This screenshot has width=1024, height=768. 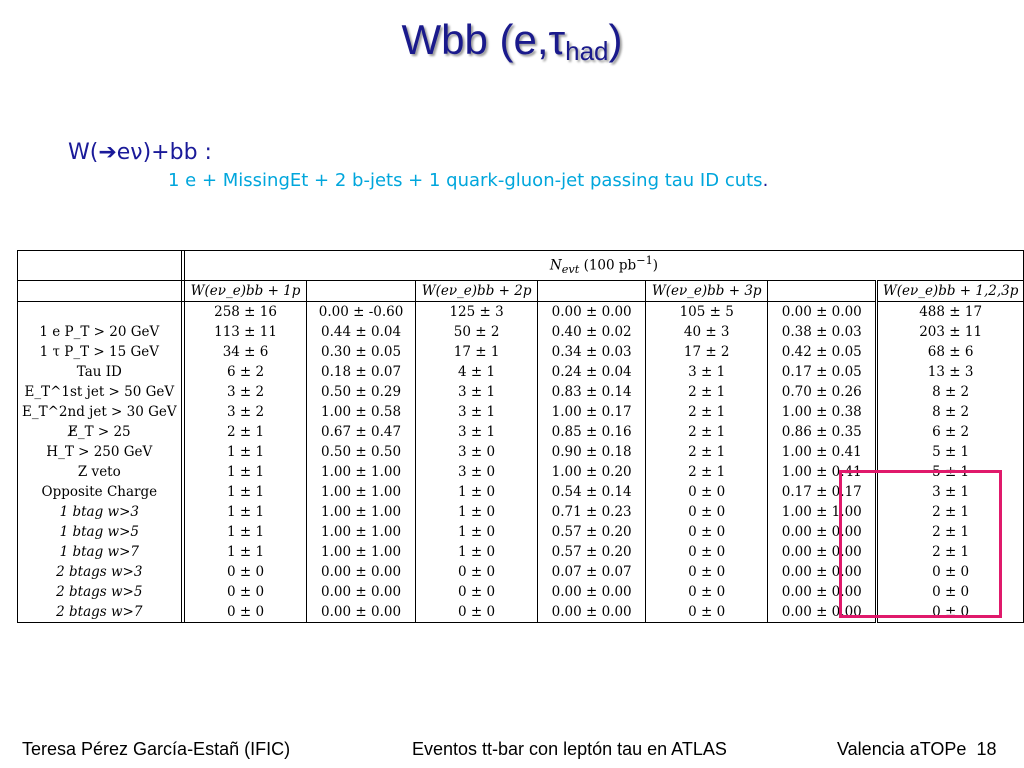 What do you see at coordinates (707, 332) in the screenshot?
I see `table-cell: 40 ± 3` at bounding box center [707, 332].